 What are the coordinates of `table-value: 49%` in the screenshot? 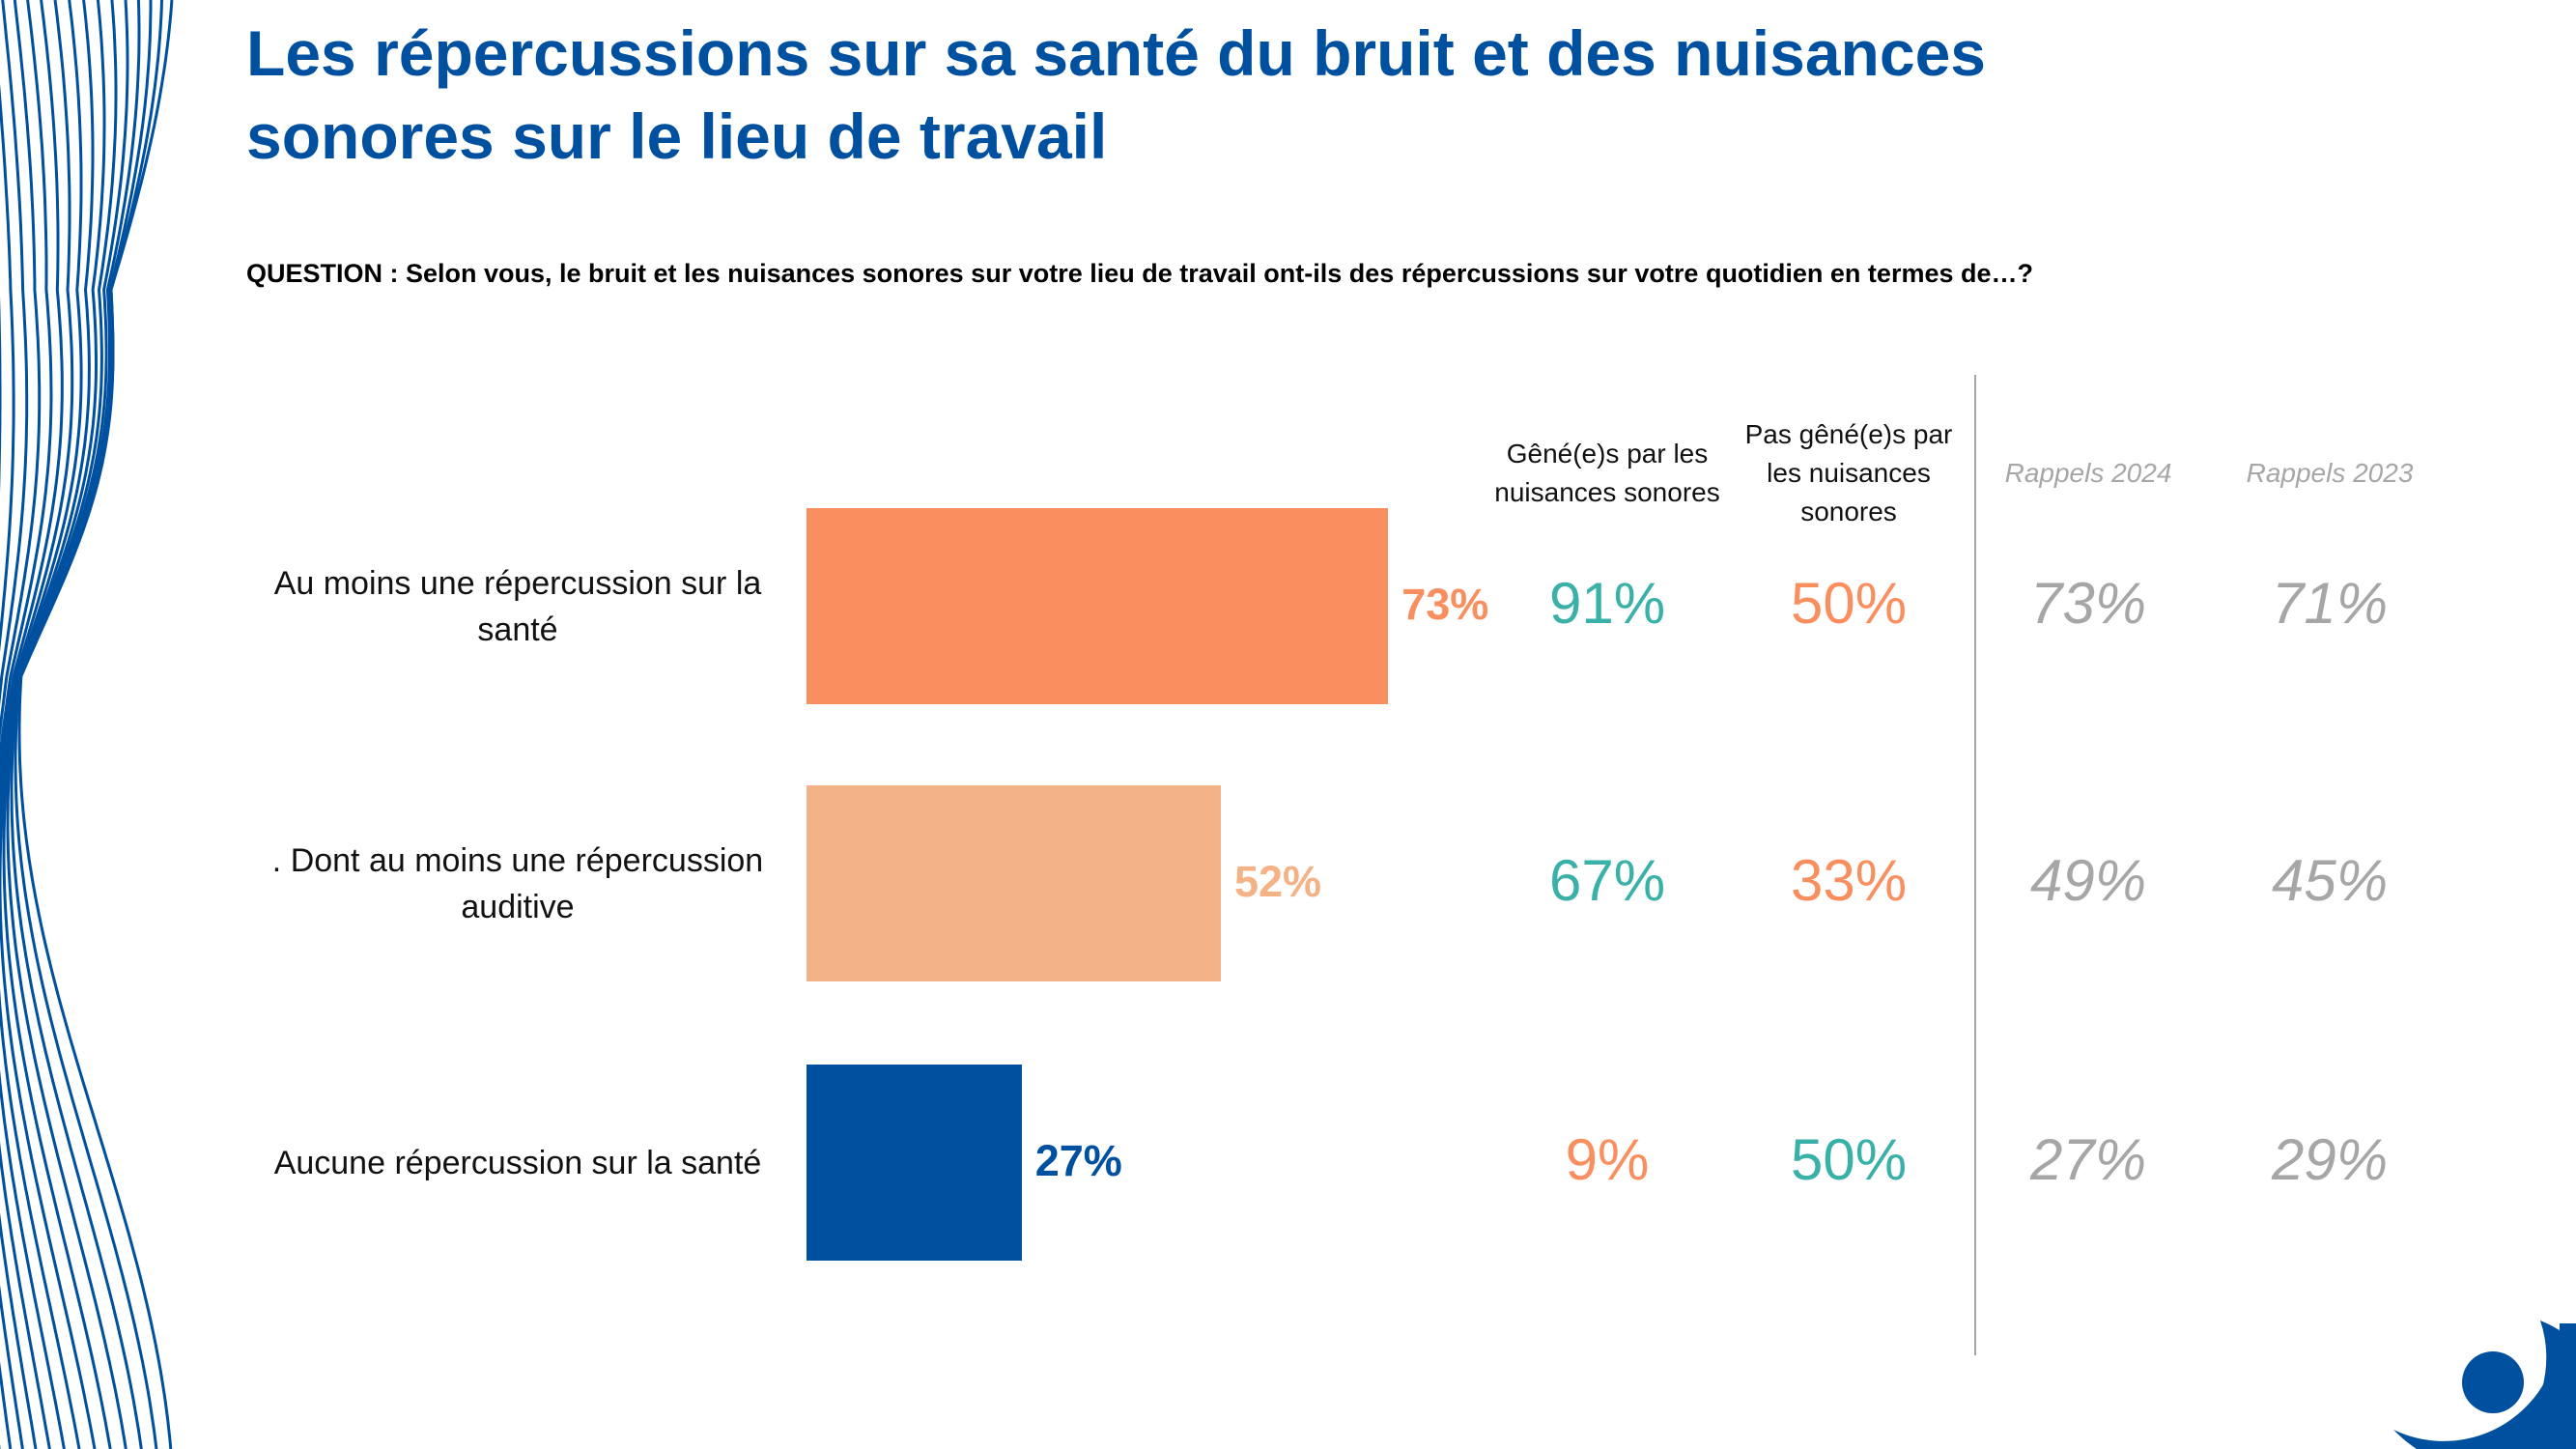 It's located at (2088, 880).